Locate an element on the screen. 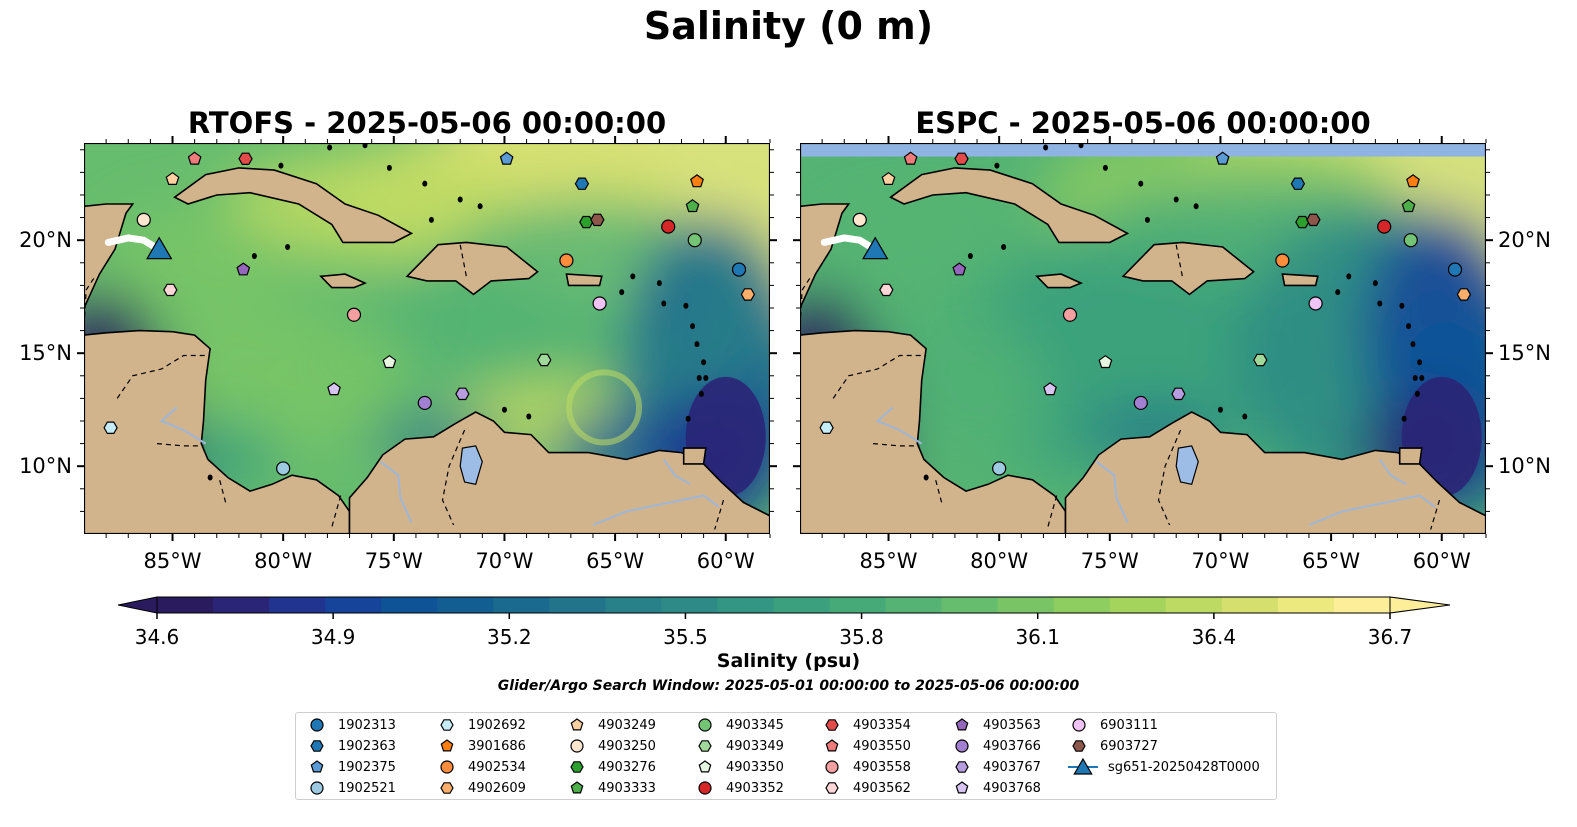  colorbar-tick-label: 36.4 is located at coordinates (1214, 637).